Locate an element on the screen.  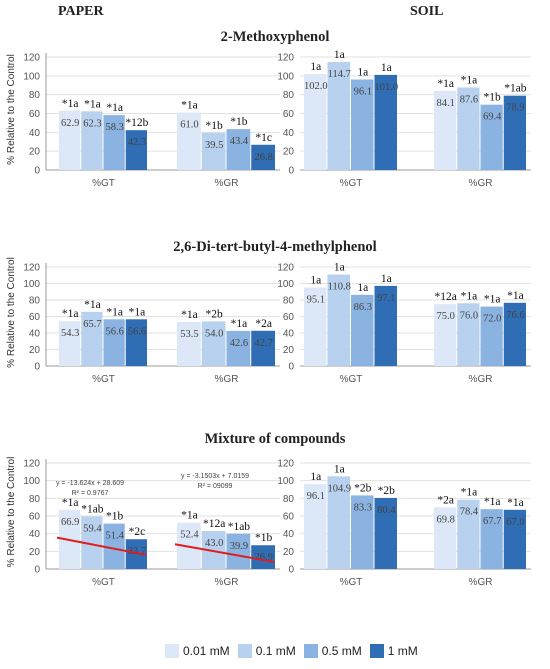
bar-value-label: 59.4 is located at coordinates (92, 529).